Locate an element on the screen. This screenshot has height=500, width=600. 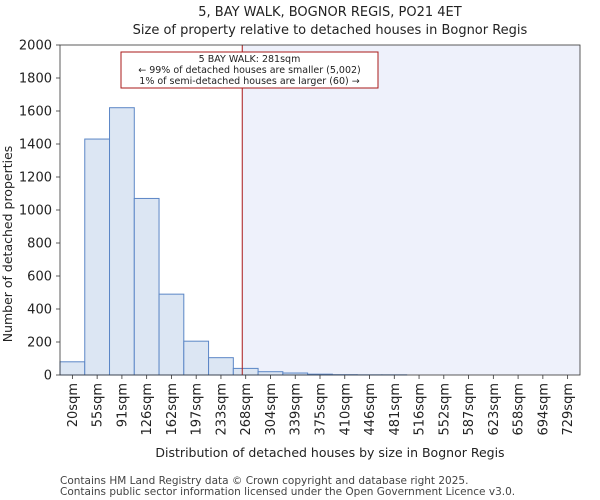
x-tick-label: 587sqm is located at coordinates (469, 409).